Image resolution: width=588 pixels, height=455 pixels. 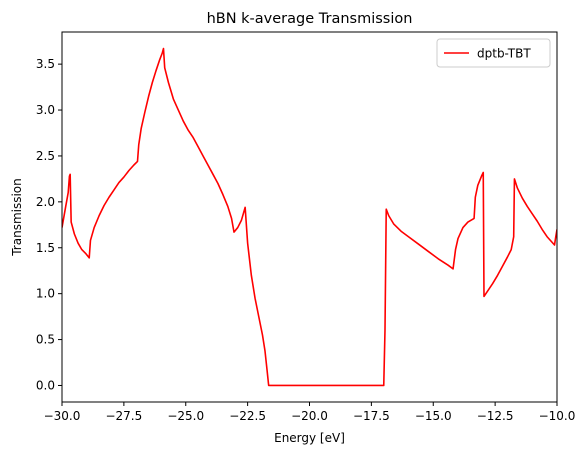 What do you see at coordinates (310, 19) in the screenshot?
I see `chart-title: hBN k-average Transmission` at bounding box center [310, 19].